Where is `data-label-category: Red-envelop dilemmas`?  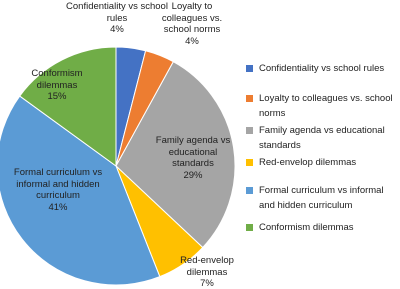
data-label-category: Red-envelop dilemmas is located at coordinates (207, 266).